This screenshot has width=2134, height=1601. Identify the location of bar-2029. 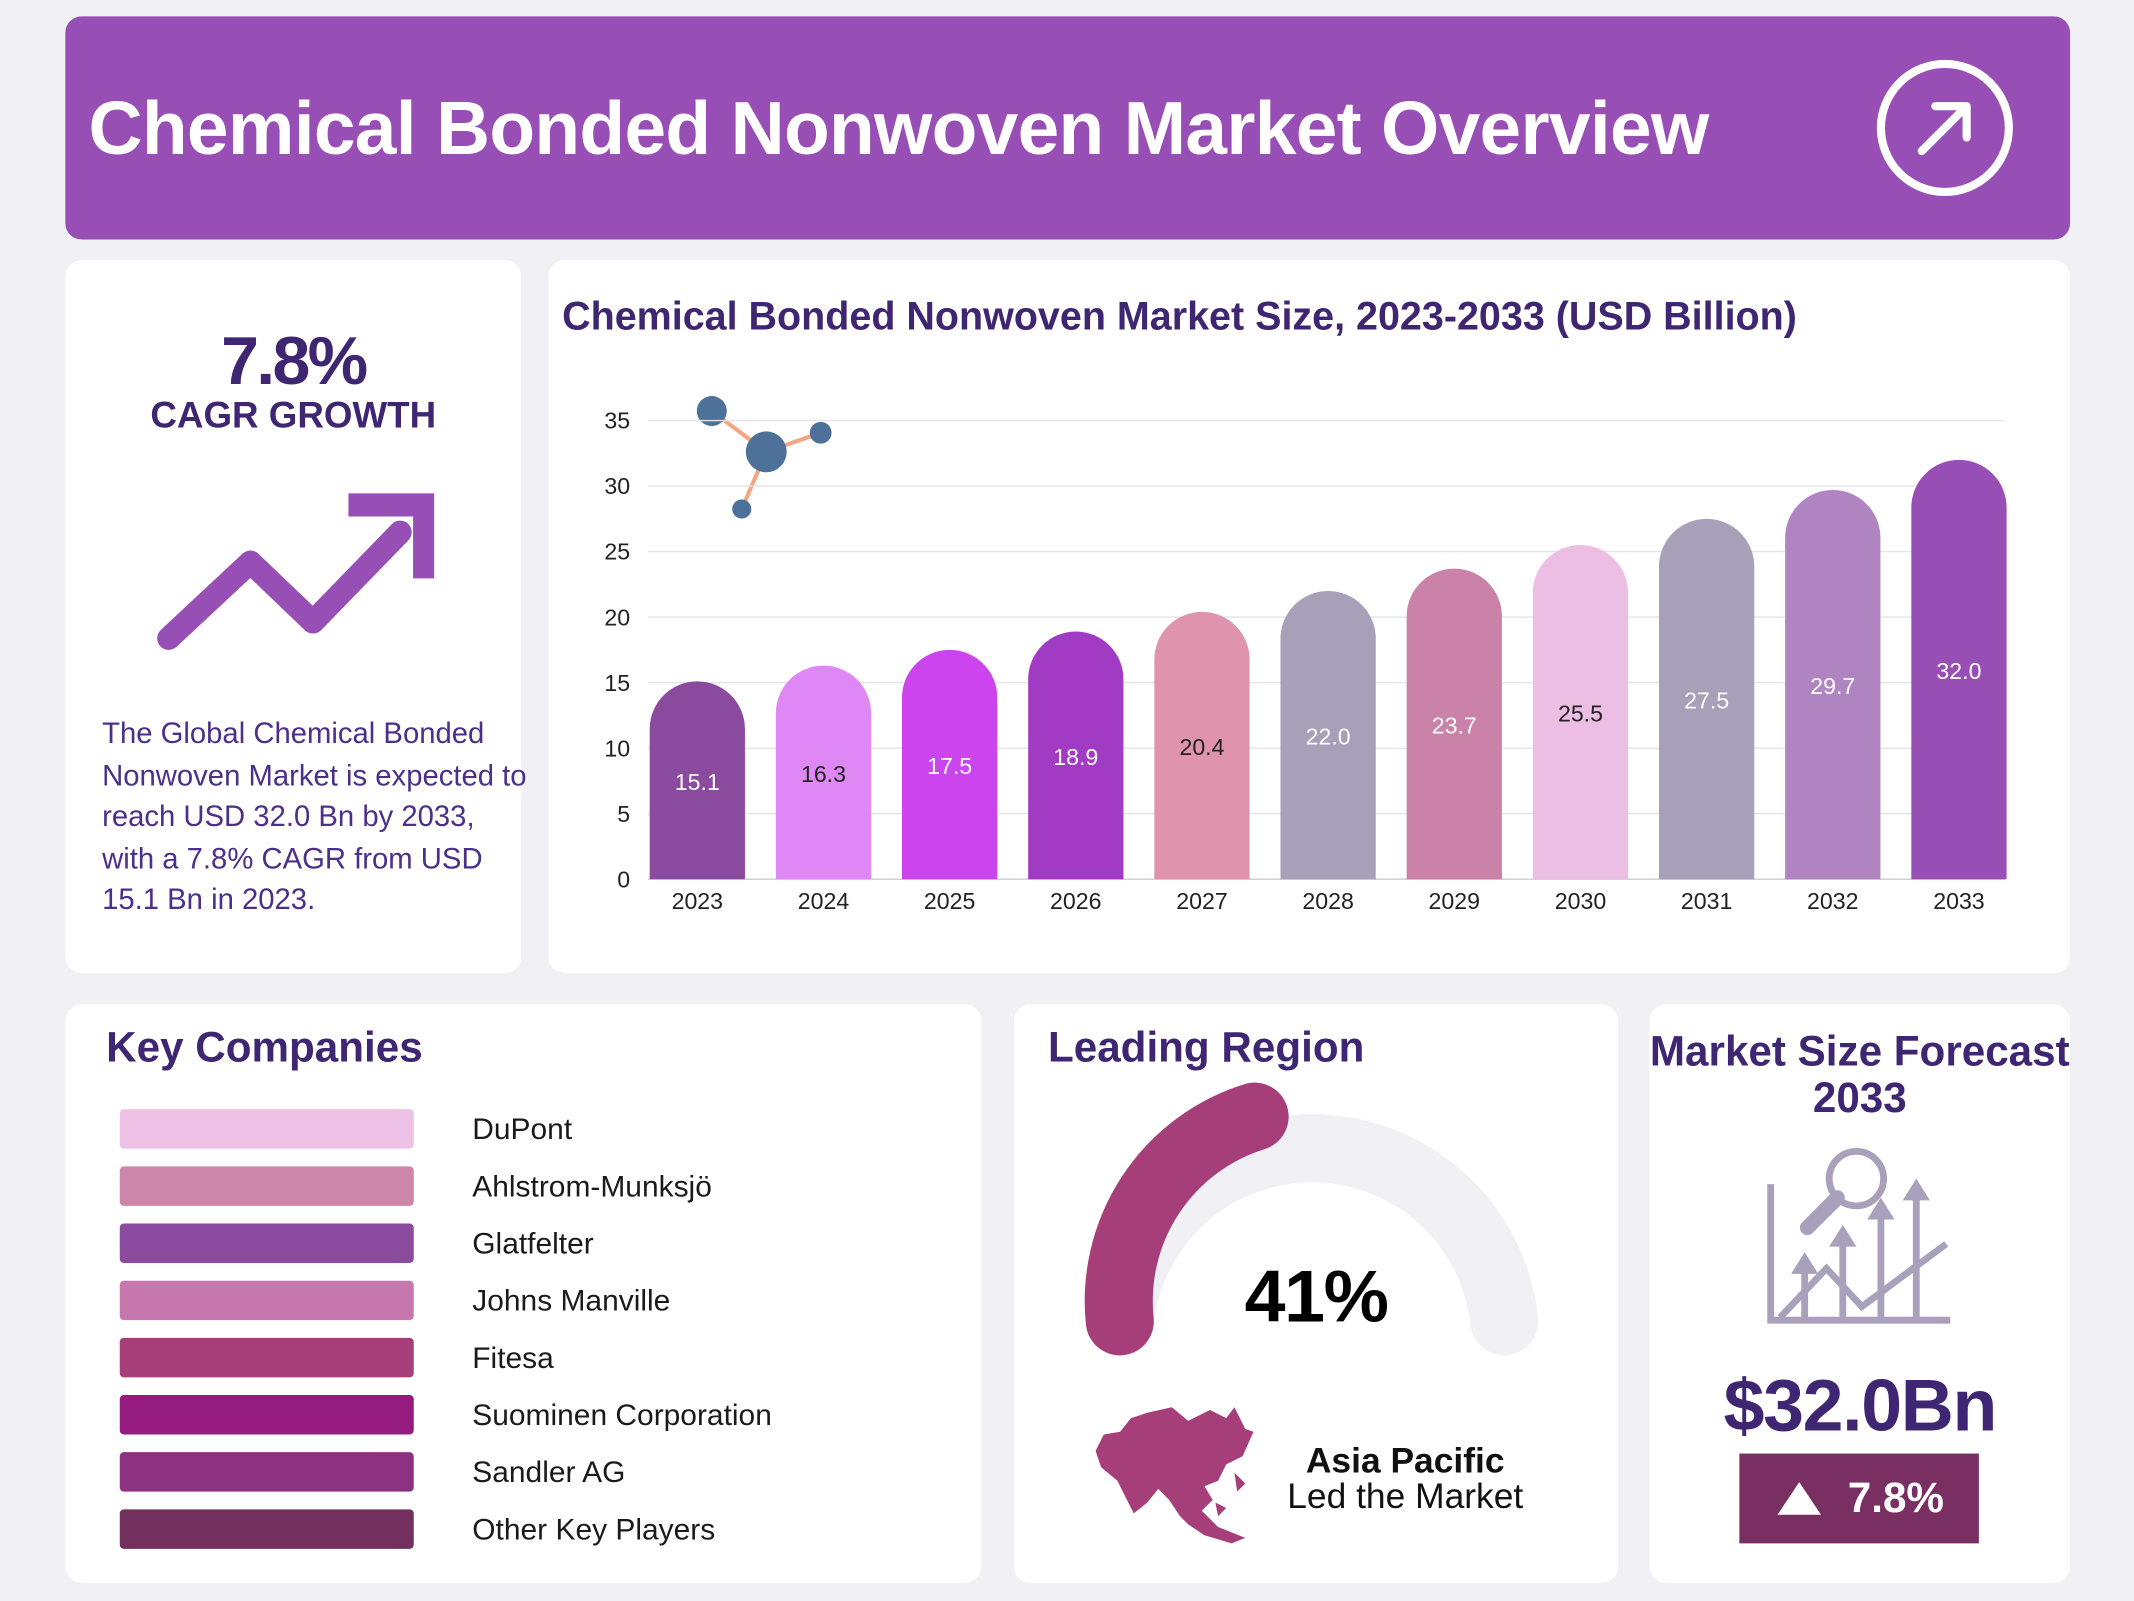
(1454, 724).